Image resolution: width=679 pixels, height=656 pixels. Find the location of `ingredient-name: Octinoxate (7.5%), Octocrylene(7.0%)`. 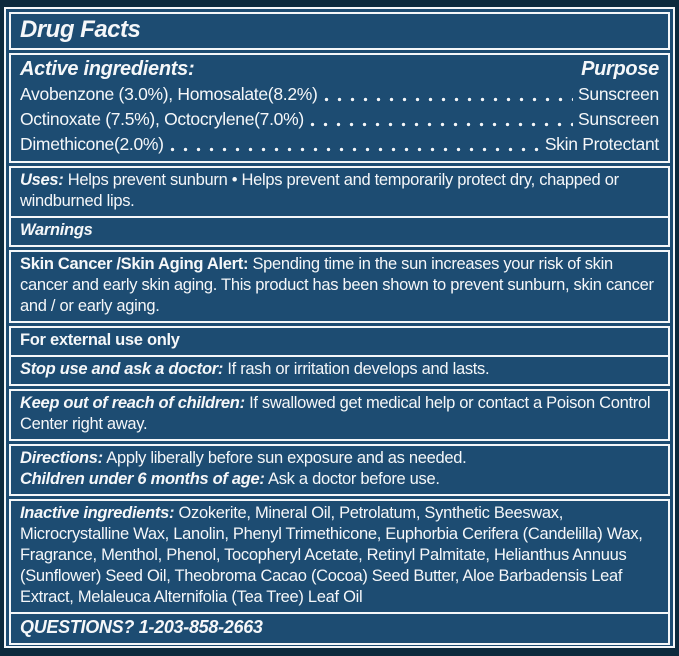

ingredient-name: Octinoxate (7.5%), Octocrylene(7.0%) is located at coordinates (162, 119).